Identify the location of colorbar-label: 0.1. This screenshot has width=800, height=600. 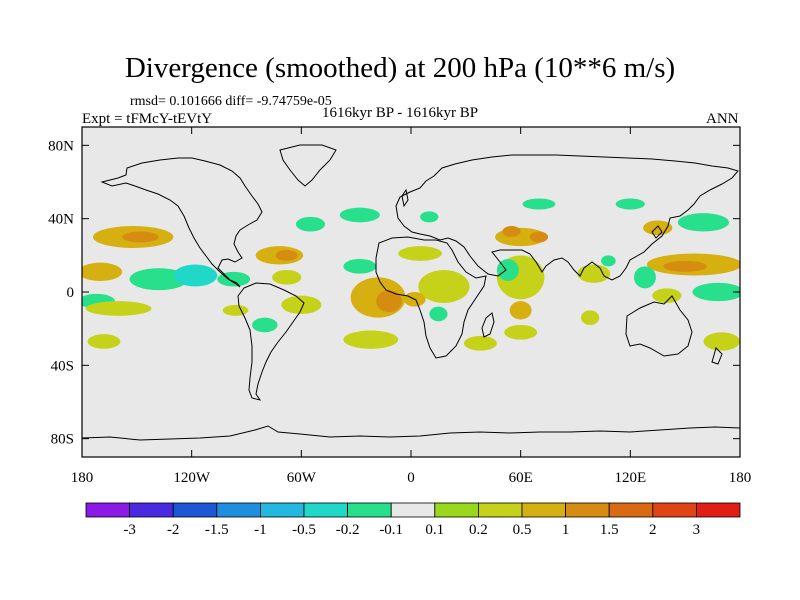
(434, 530).